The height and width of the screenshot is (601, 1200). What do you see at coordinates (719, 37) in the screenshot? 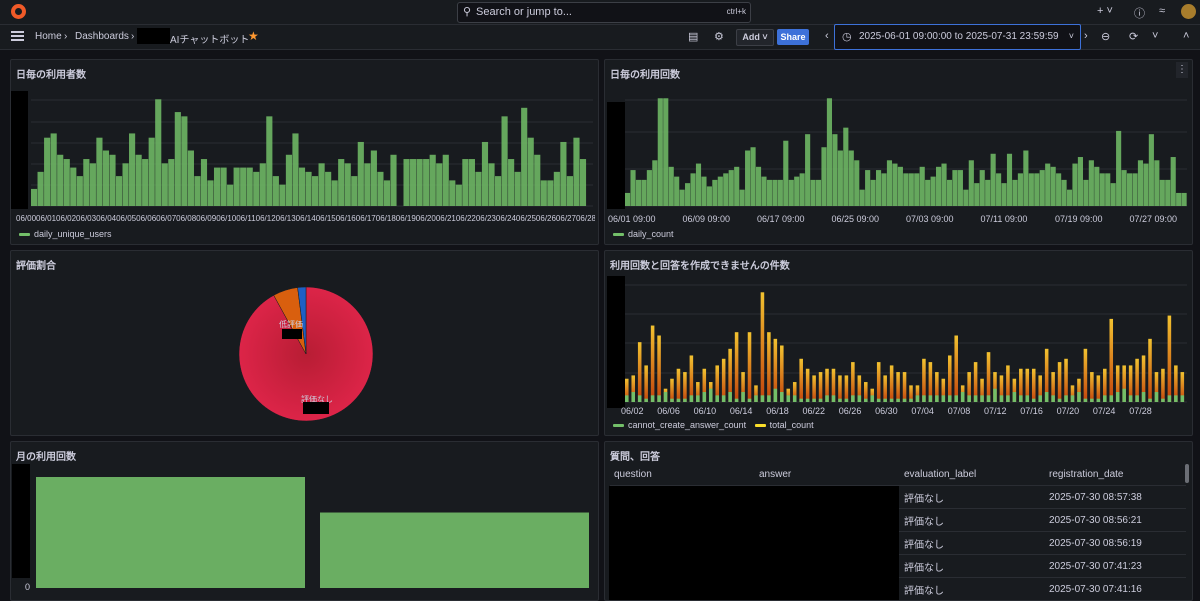
I see `settings-icon: ⚙` at bounding box center [719, 37].